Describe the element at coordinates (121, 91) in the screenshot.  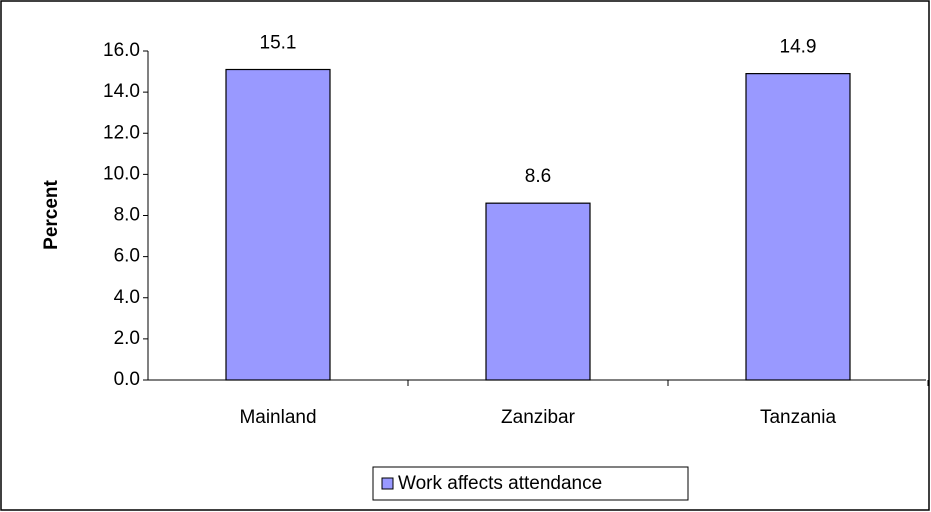
I see `y-tick-label: 14.0` at that location.